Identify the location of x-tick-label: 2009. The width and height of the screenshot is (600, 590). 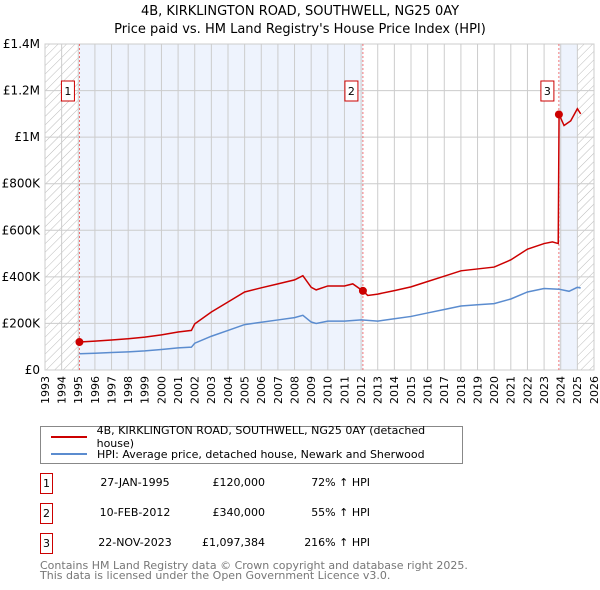
(311, 390).